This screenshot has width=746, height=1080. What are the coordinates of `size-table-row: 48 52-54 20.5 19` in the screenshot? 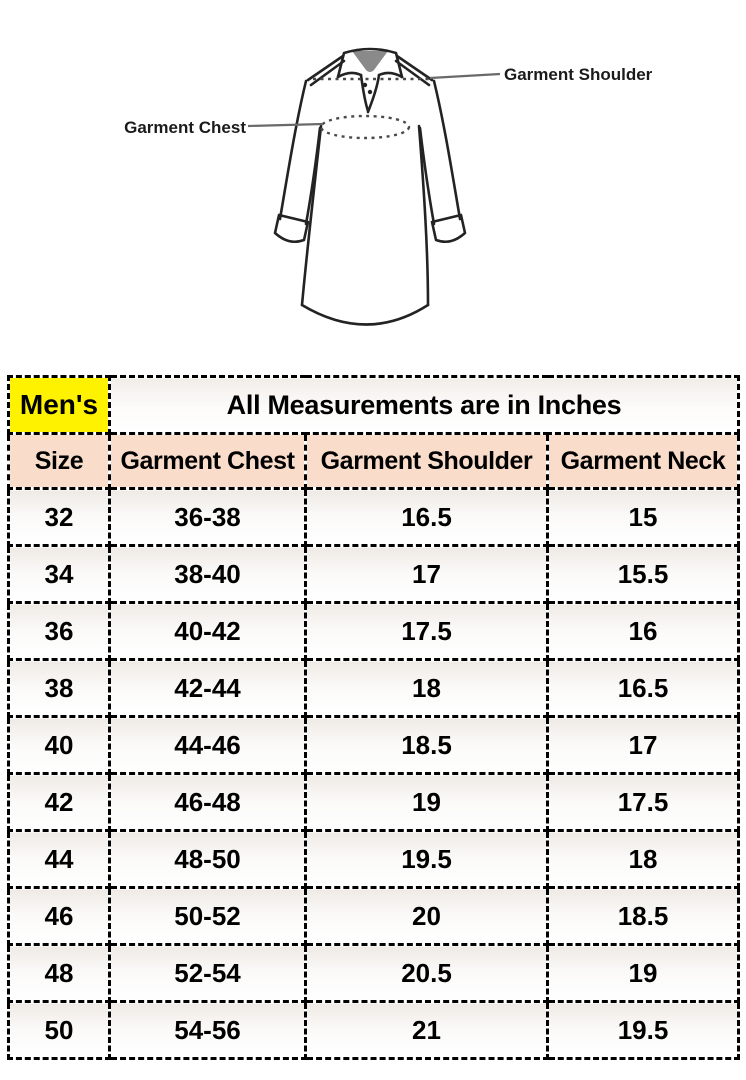 It's located at (374, 973).